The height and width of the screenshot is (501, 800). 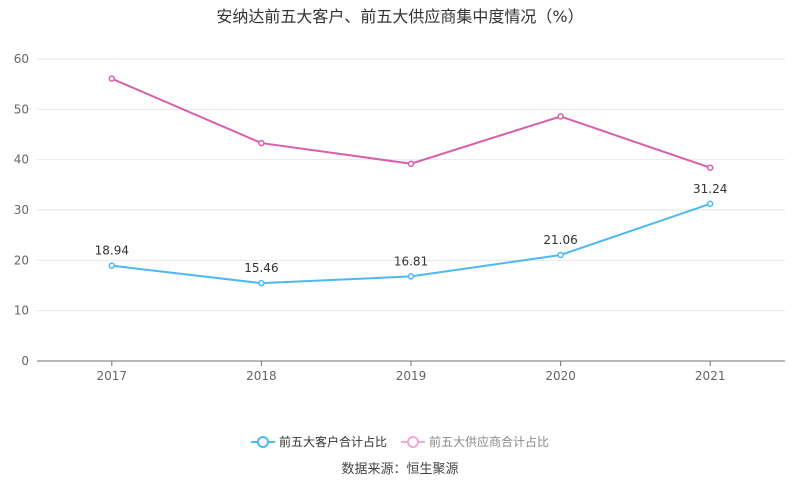 I want to click on y-tick-label: 30, so click(x=21, y=210).